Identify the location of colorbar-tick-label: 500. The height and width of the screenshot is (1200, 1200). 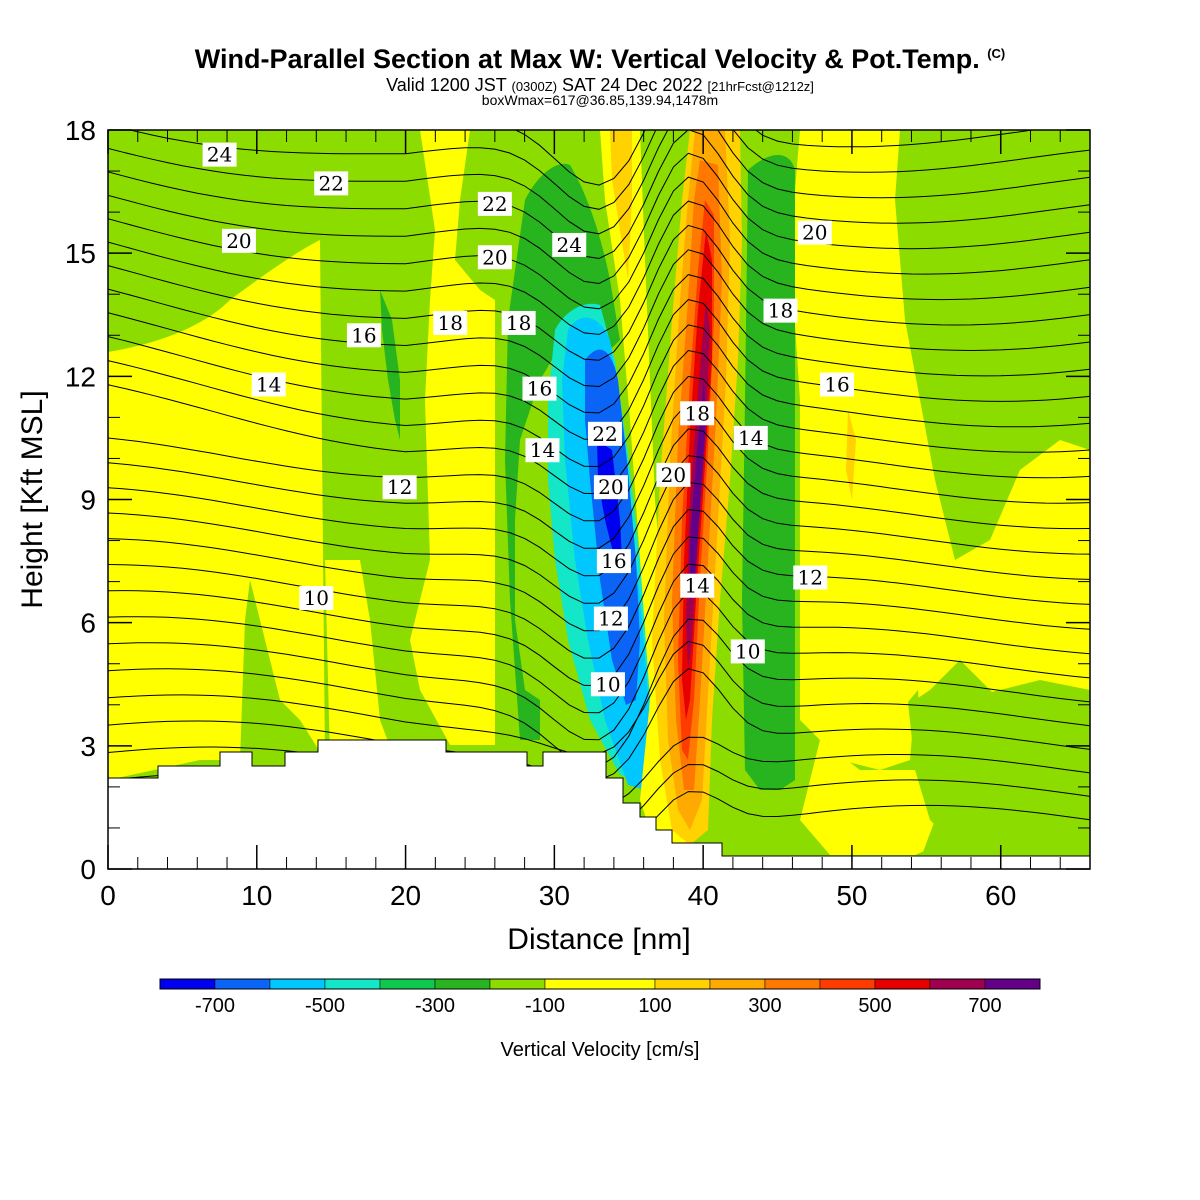
(874, 1006).